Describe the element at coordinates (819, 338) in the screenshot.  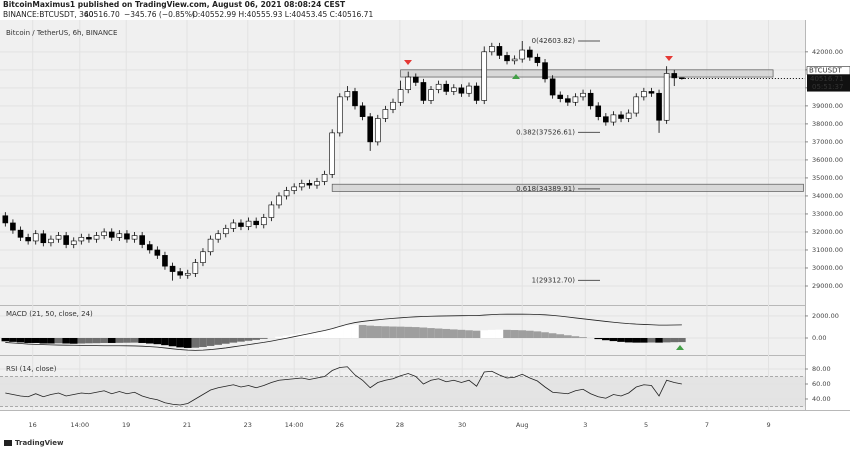
I see `y-tick-label: 0.00` at that location.